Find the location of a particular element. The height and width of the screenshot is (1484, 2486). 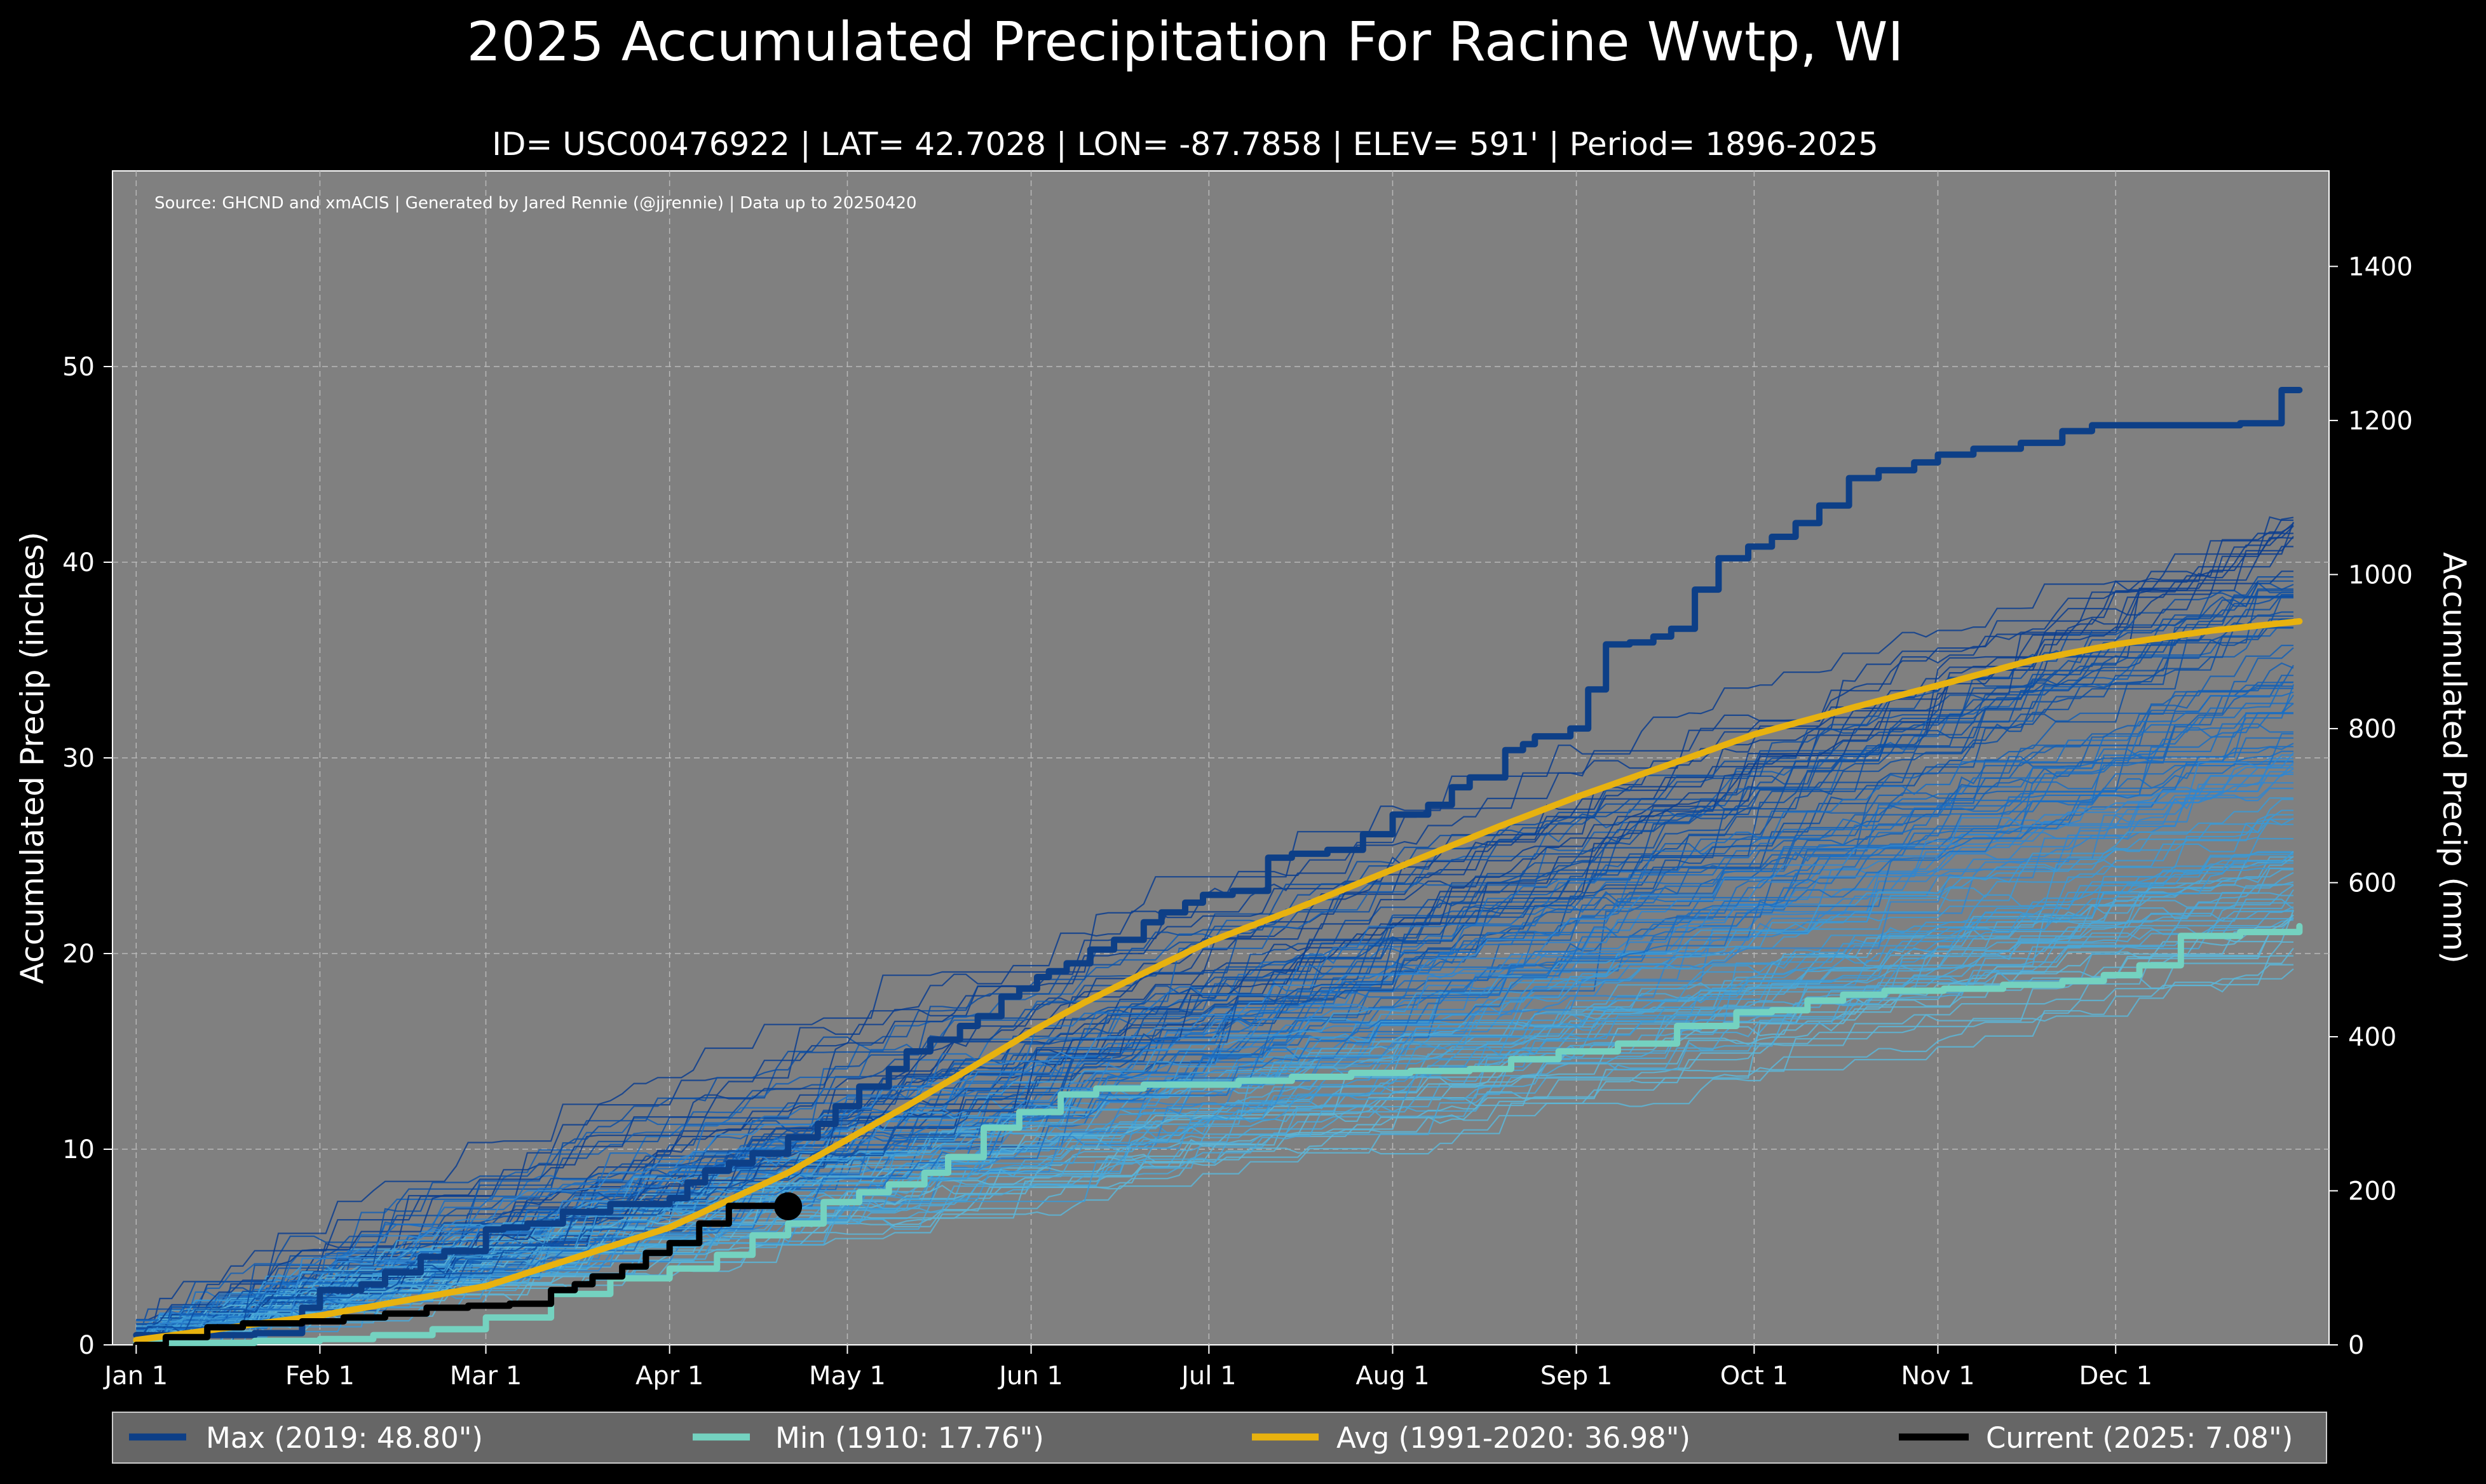

y-tick-label-right: 800 is located at coordinates (2372, 729).